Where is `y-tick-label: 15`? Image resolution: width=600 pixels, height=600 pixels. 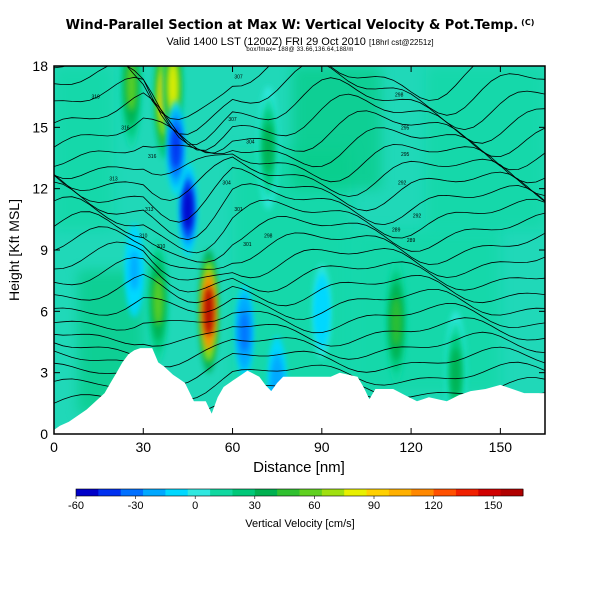 y-tick-label: 15 is located at coordinates (40, 127).